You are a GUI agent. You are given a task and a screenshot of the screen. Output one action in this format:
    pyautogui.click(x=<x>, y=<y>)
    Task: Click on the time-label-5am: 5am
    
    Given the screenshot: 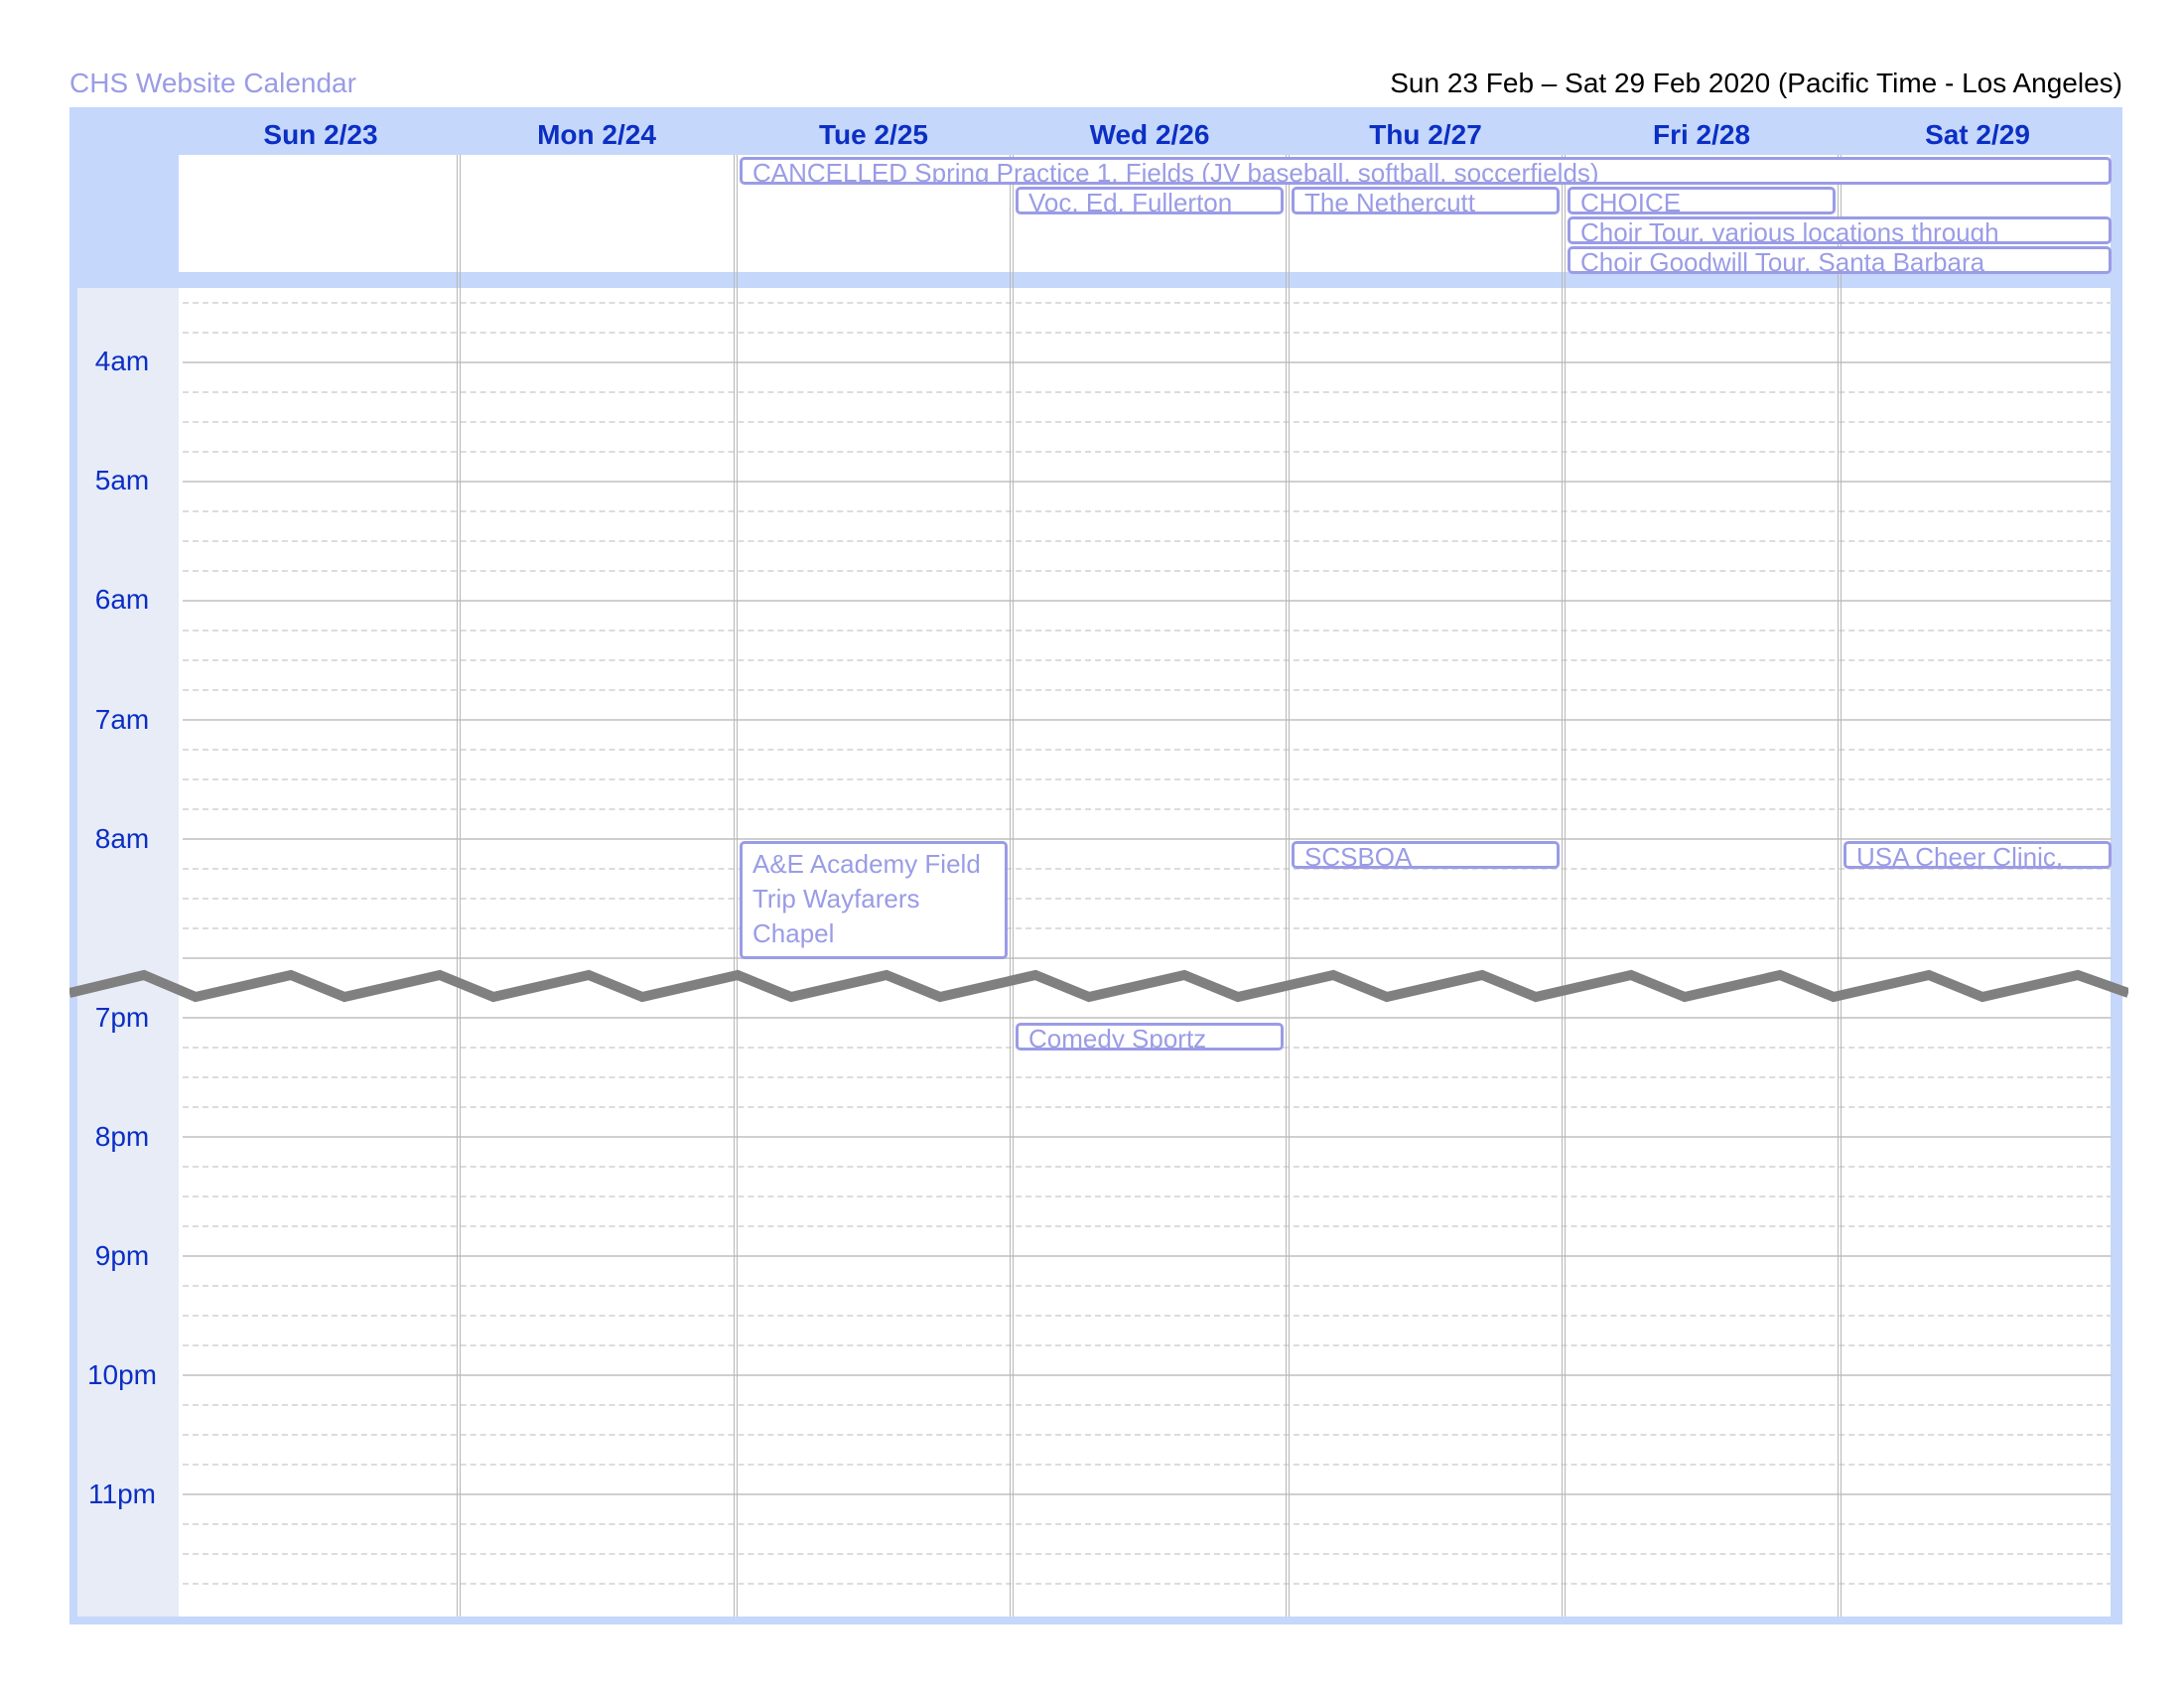 What is the action you would take?
    pyautogui.click(x=122, y=480)
    